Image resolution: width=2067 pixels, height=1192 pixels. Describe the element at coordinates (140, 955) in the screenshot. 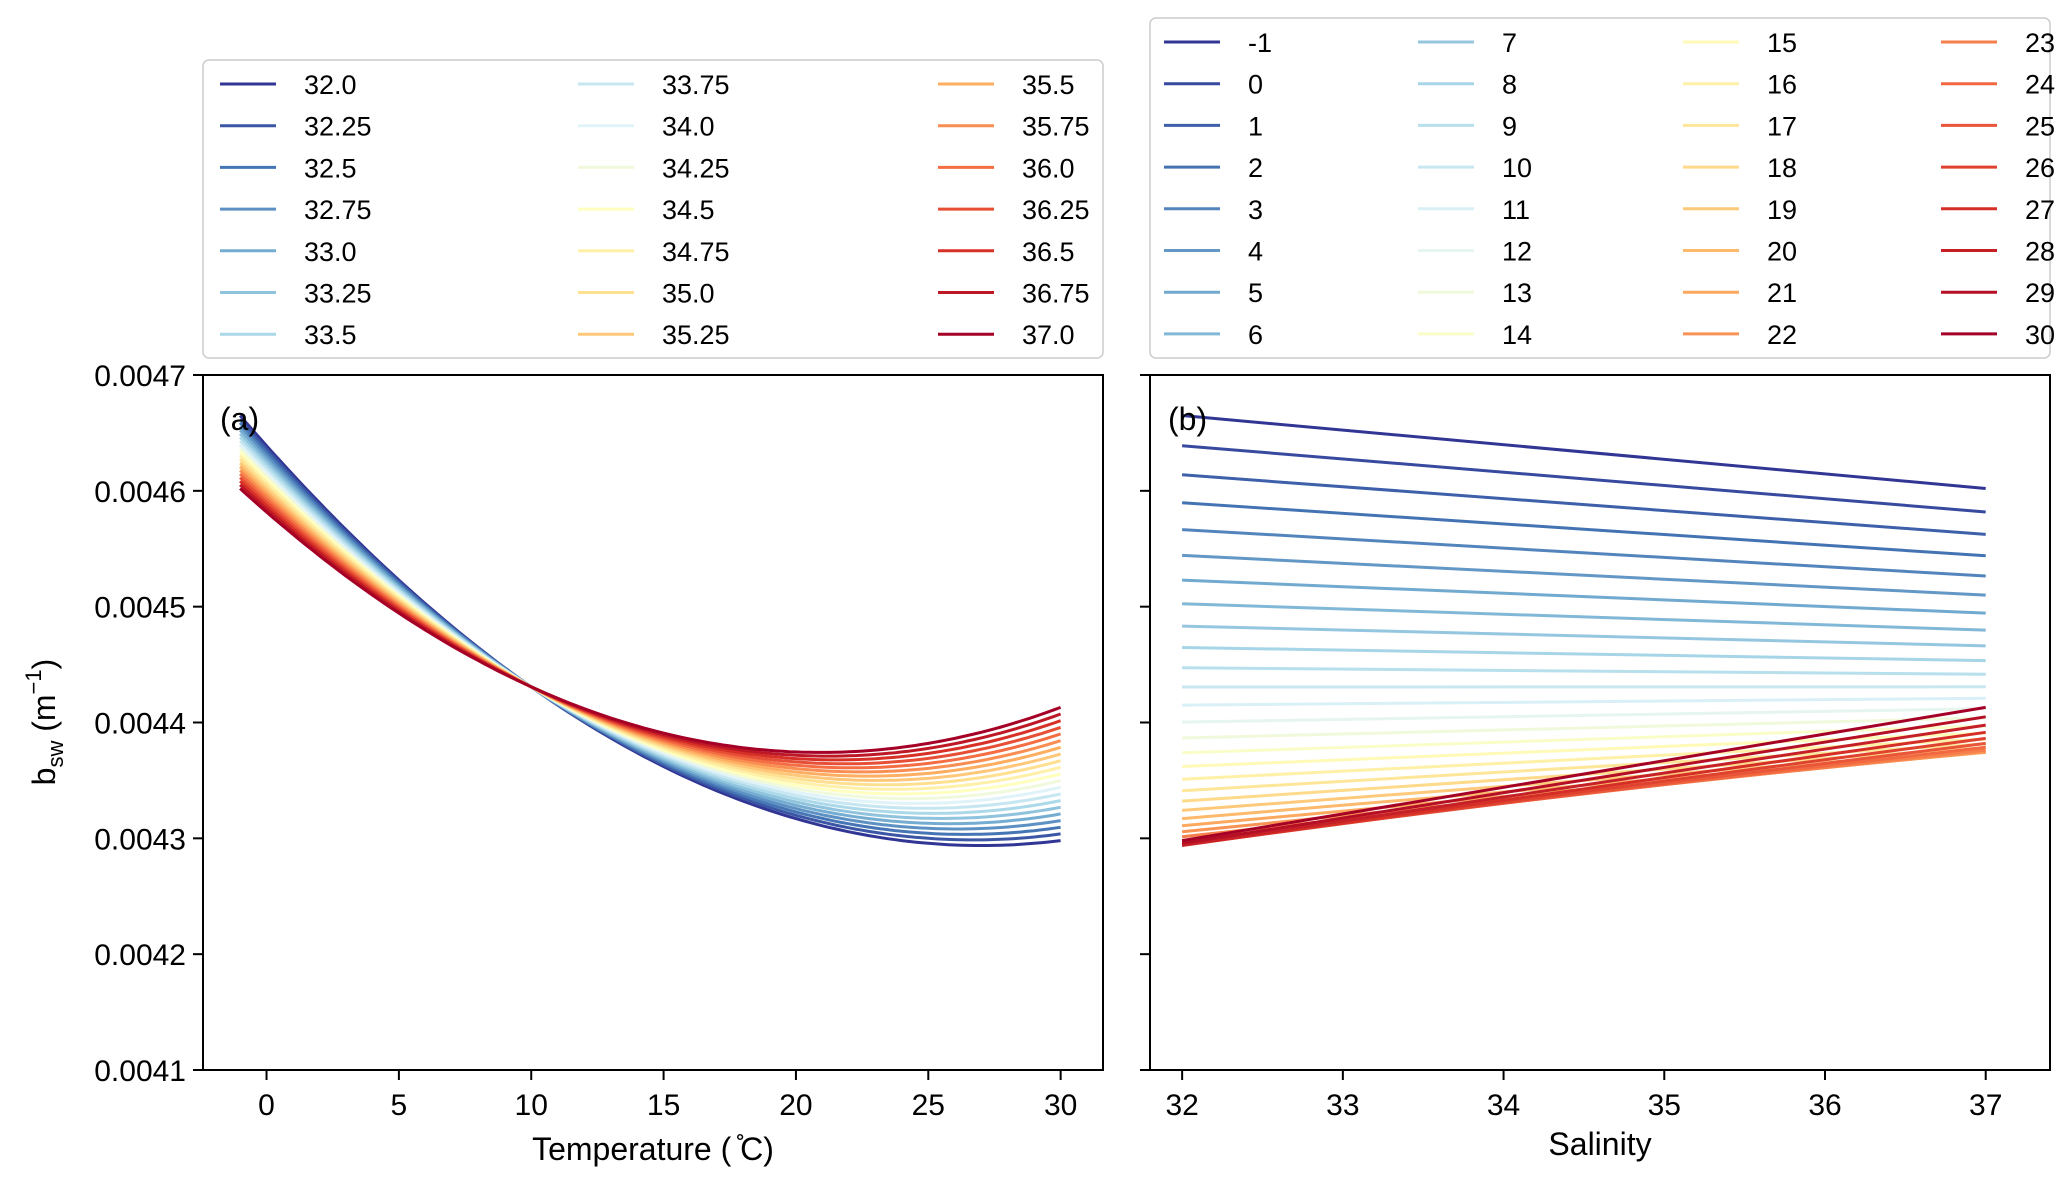

I see `y-tick-label: 0.0042` at that location.